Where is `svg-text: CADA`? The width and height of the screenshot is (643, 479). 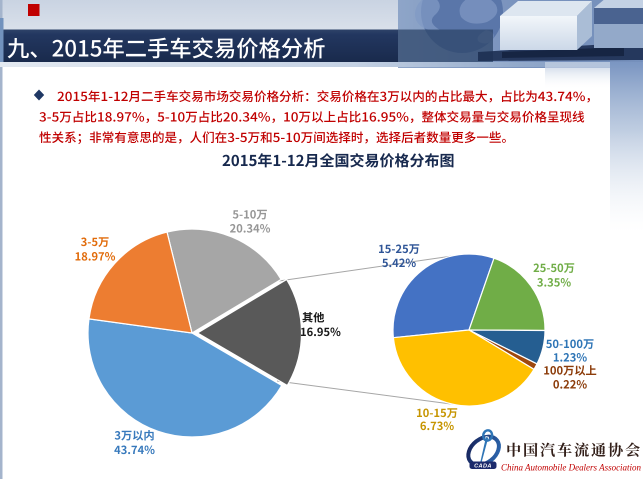
svg-text: CADA is located at coordinates (483, 467).